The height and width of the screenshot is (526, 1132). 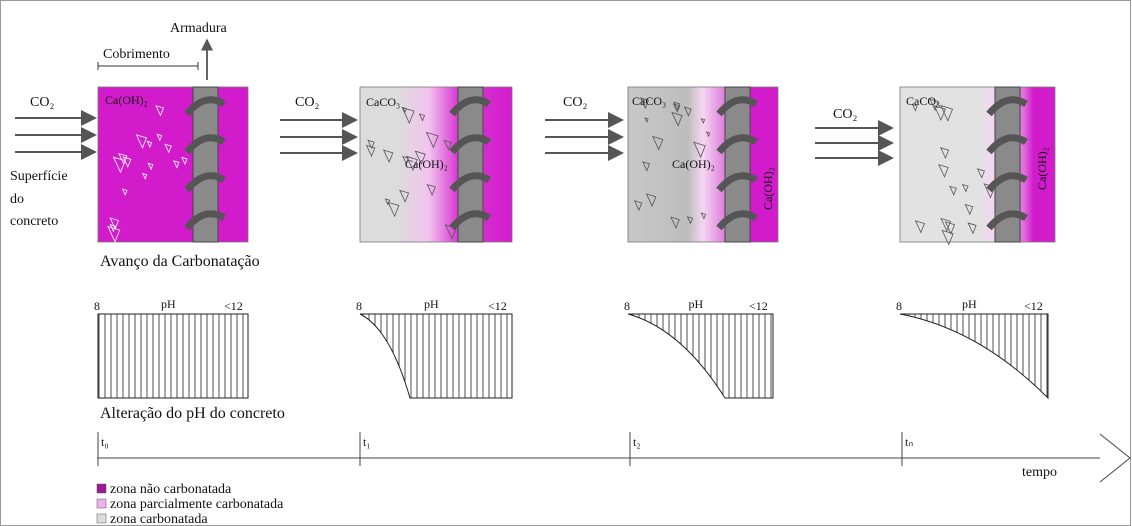 What do you see at coordinates (105, 442) in the screenshot?
I see `time-label: t₀` at bounding box center [105, 442].